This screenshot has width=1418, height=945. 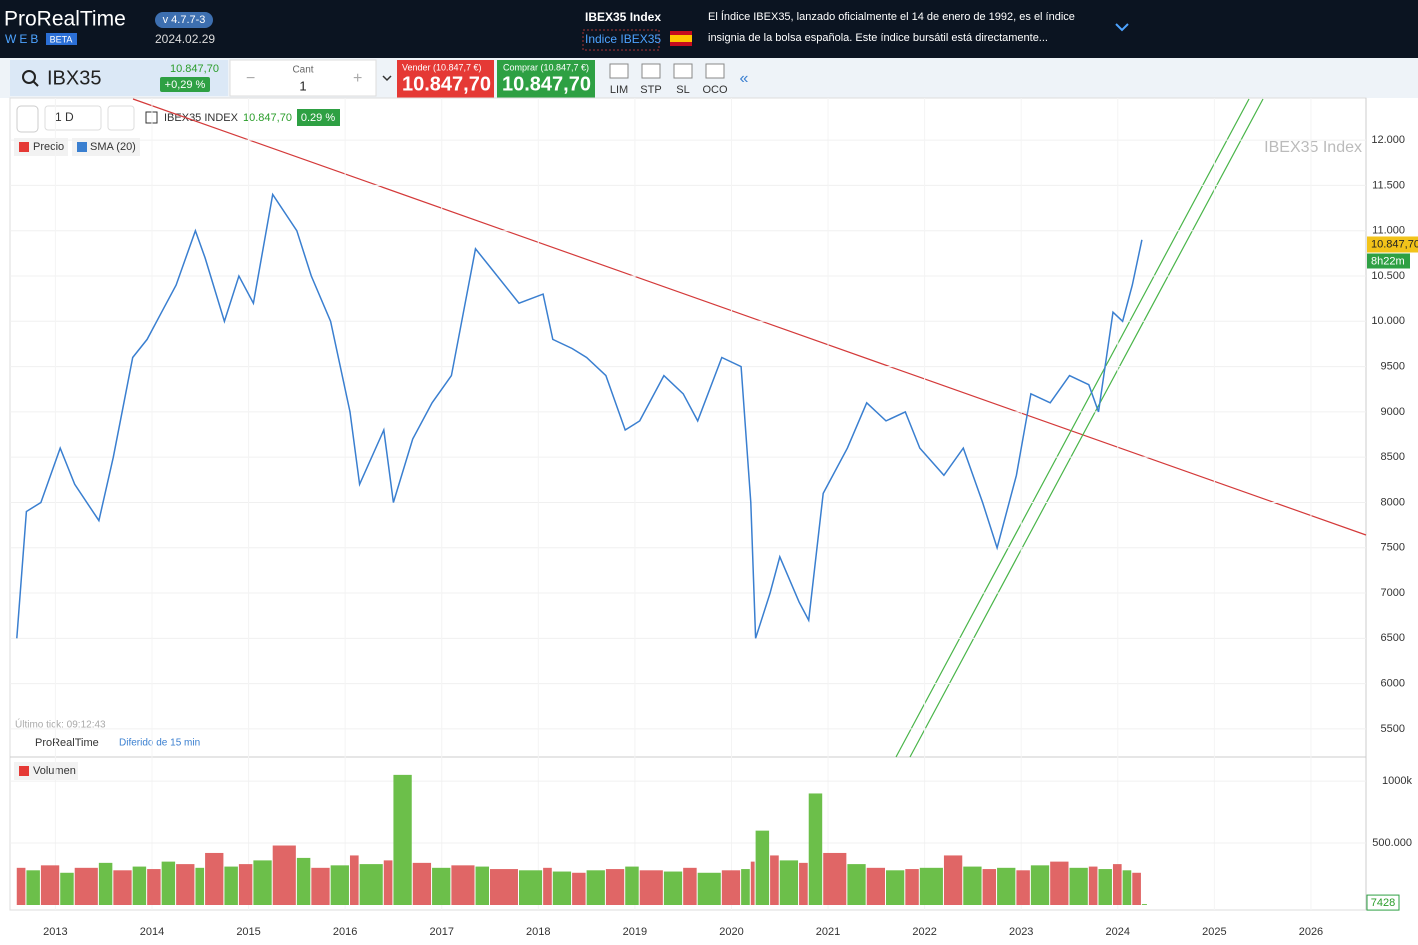 What do you see at coordinates (1388, 140) in the screenshot?
I see `y-tick-label: 12.000` at bounding box center [1388, 140].